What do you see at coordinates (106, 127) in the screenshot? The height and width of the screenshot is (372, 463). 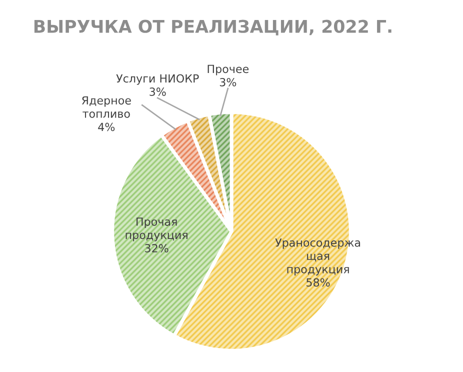 I see `data-label: 4%` at bounding box center [106, 127].